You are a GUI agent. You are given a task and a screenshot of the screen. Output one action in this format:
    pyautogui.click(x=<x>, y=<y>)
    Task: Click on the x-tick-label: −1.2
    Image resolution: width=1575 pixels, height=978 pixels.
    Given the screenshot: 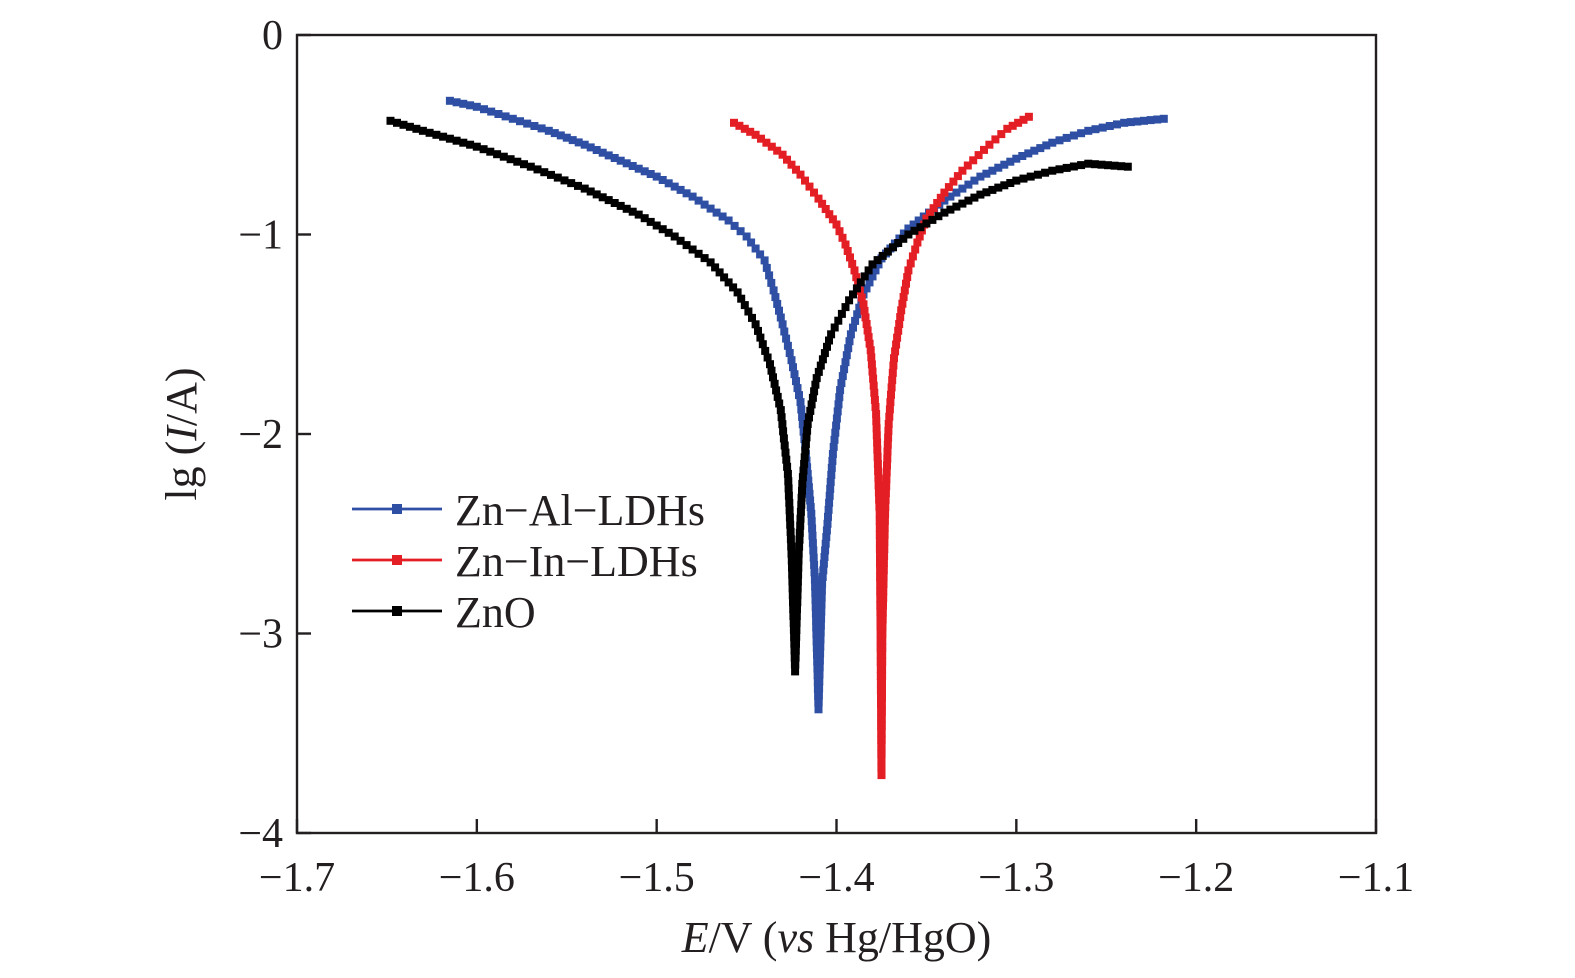 What is the action you would take?
    pyautogui.click(x=1196, y=878)
    